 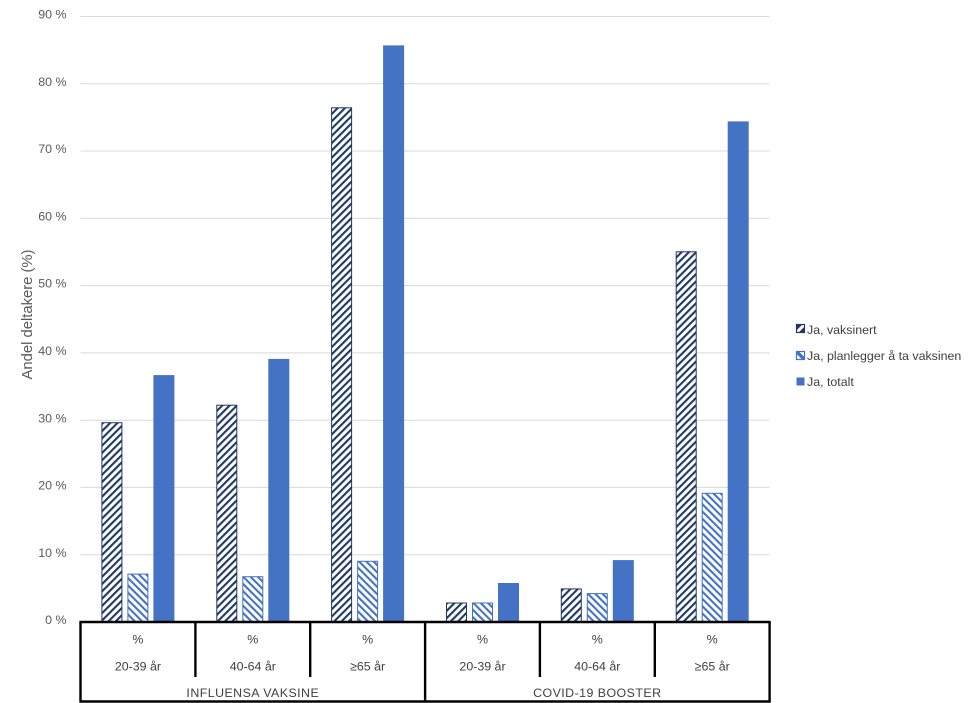 I want to click on svg-text: 90 %, so click(x=52, y=15).